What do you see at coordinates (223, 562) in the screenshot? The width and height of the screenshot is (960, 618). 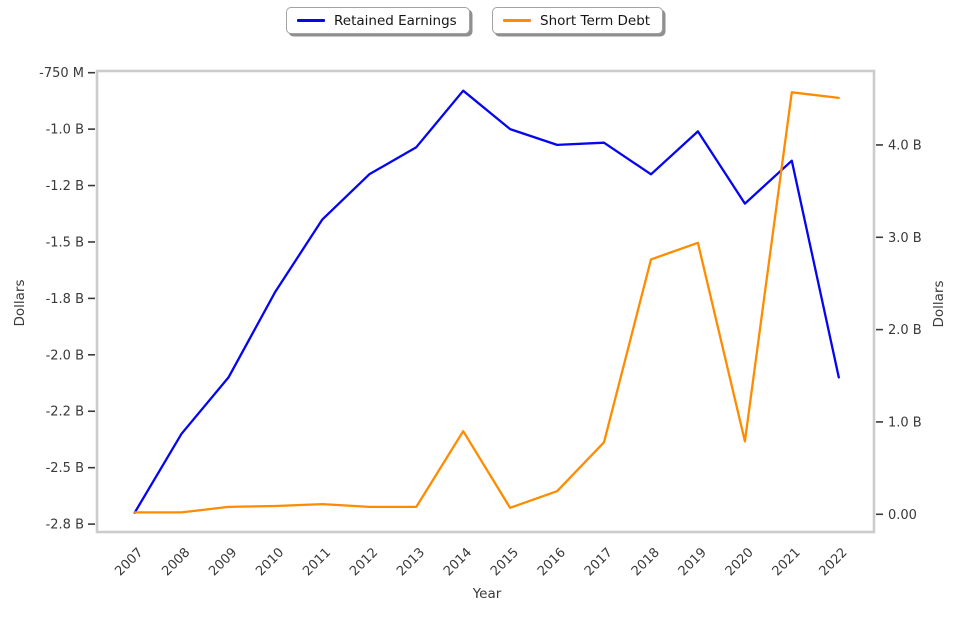 I see `x-tick-label: 2009` at bounding box center [223, 562].